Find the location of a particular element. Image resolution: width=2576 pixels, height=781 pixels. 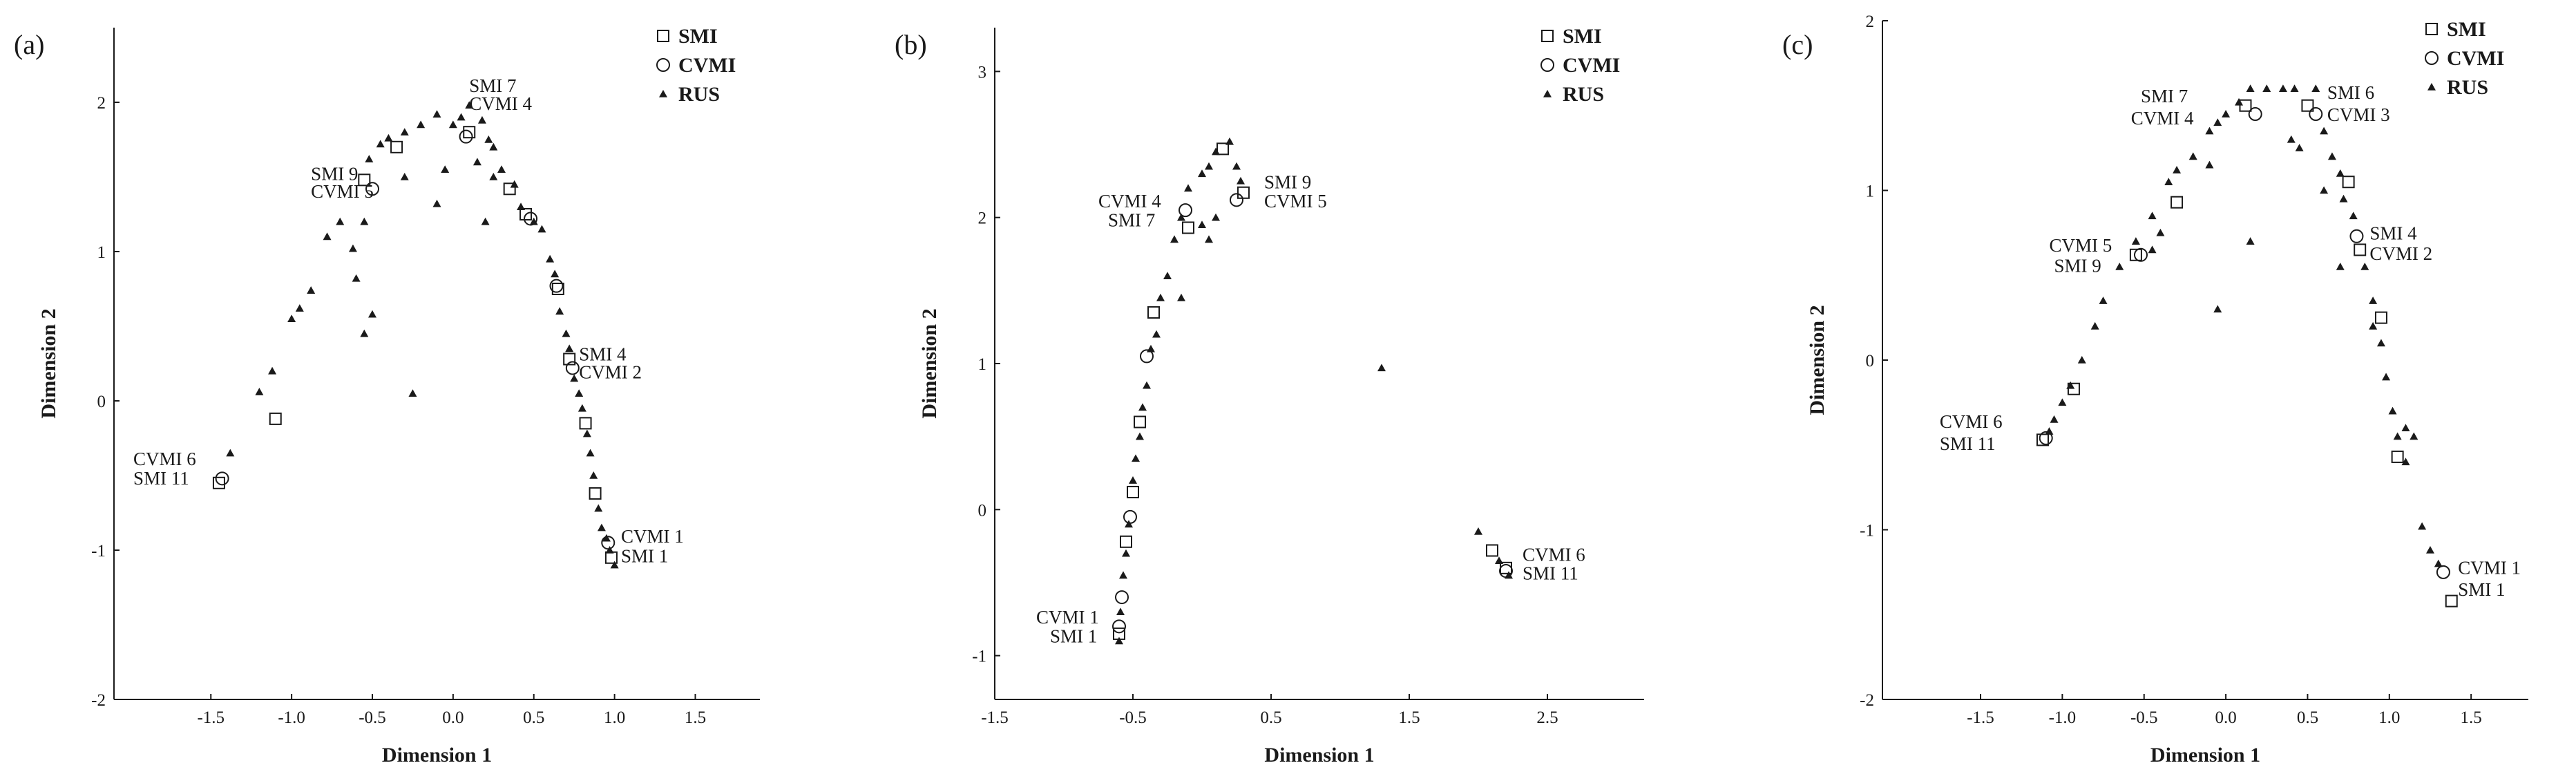

point-annotation: CVMI 2 is located at coordinates (2400, 254).